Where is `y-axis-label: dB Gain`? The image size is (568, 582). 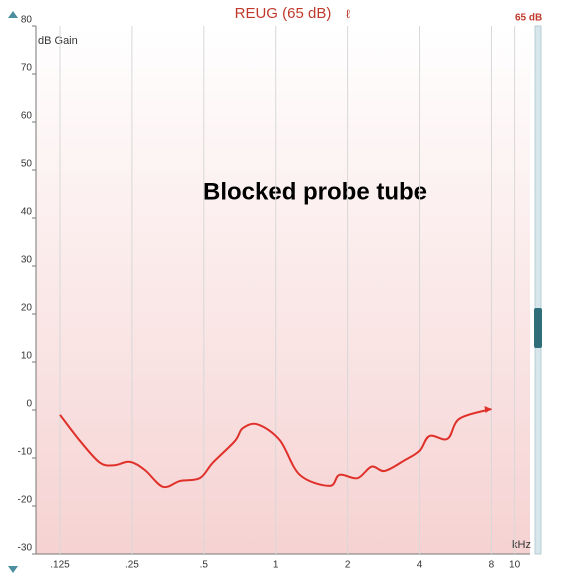
y-axis-label: dB Gain is located at coordinates (58, 41).